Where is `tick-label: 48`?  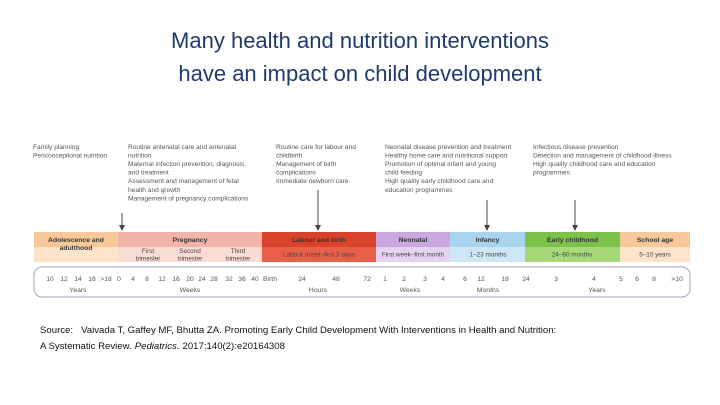 tick-label: 48 is located at coordinates (336, 279).